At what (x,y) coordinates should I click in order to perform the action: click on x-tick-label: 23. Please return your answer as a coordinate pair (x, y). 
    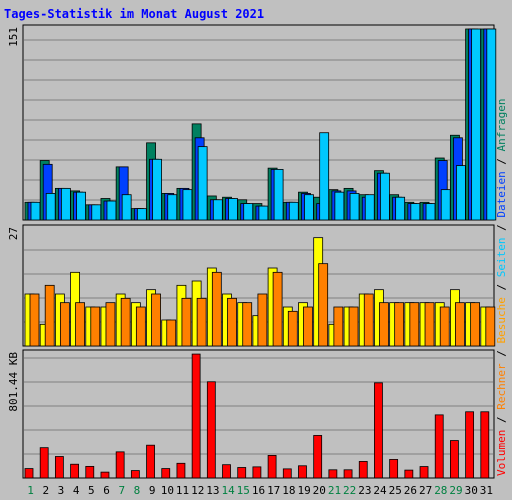
    Looking at the image, I should click on (364, 490).